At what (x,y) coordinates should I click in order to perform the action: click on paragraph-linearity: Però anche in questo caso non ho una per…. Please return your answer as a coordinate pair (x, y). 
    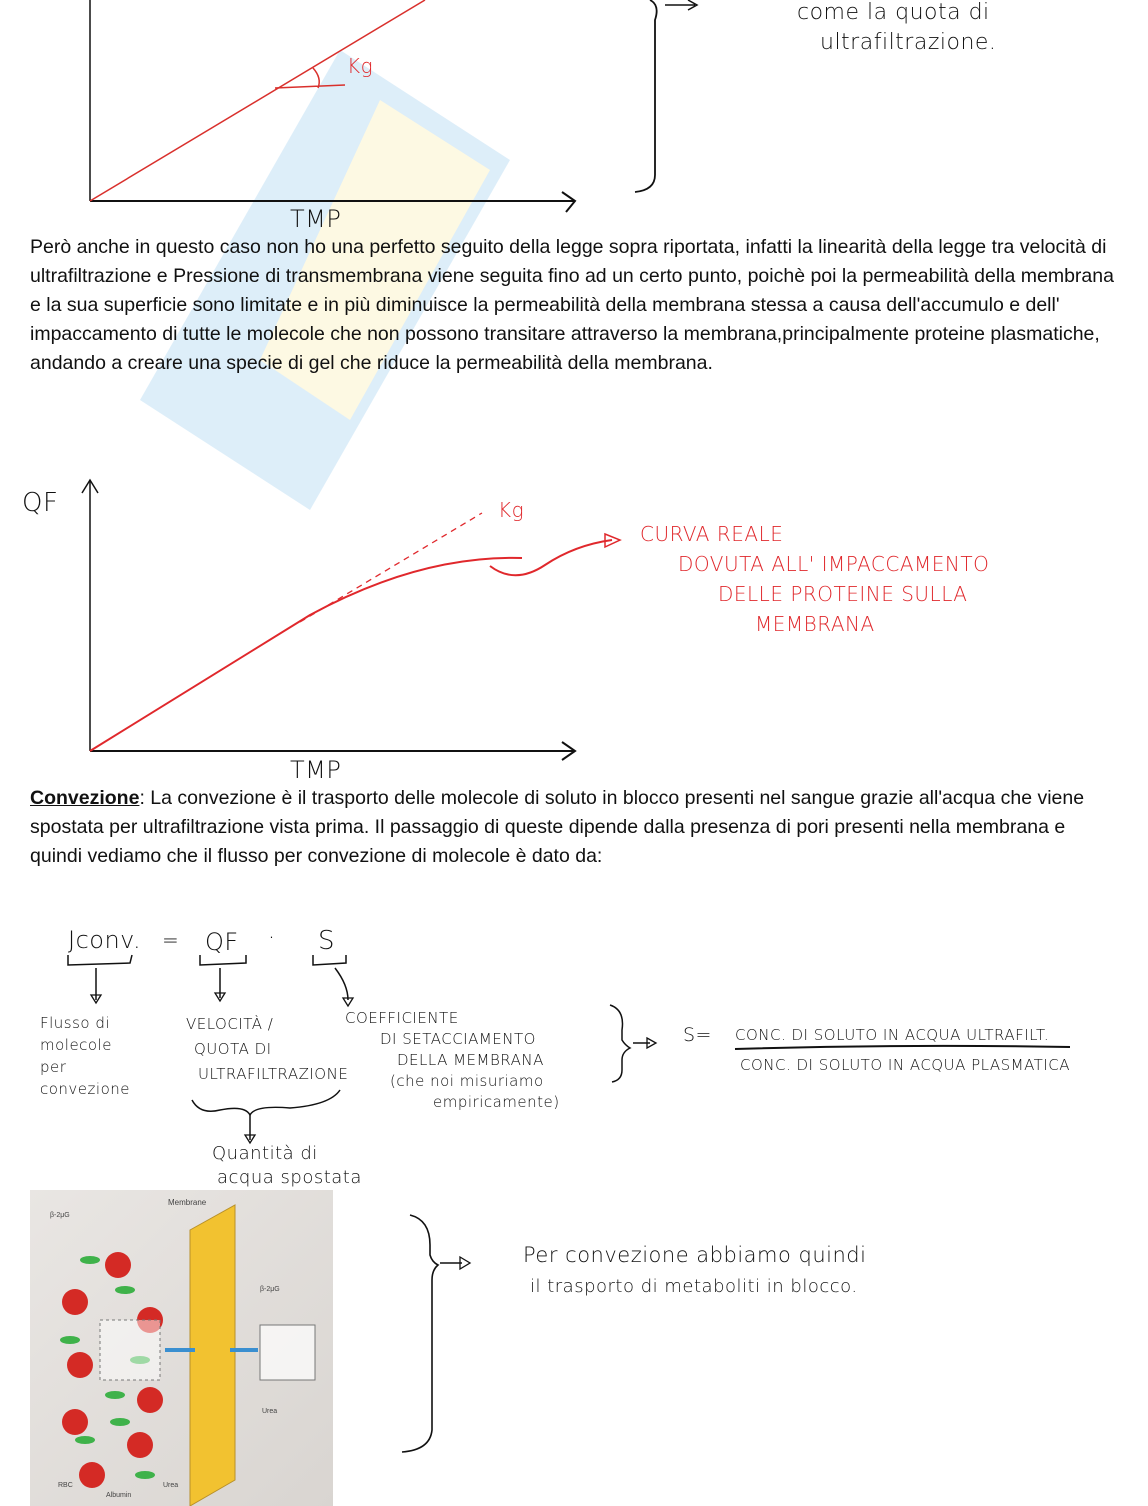
    Looking at the image, I should click on (572, 305).